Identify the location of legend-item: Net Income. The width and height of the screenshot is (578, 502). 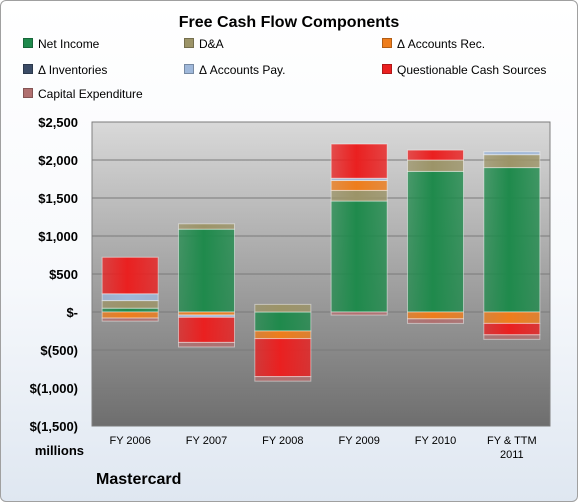
(61, 44).